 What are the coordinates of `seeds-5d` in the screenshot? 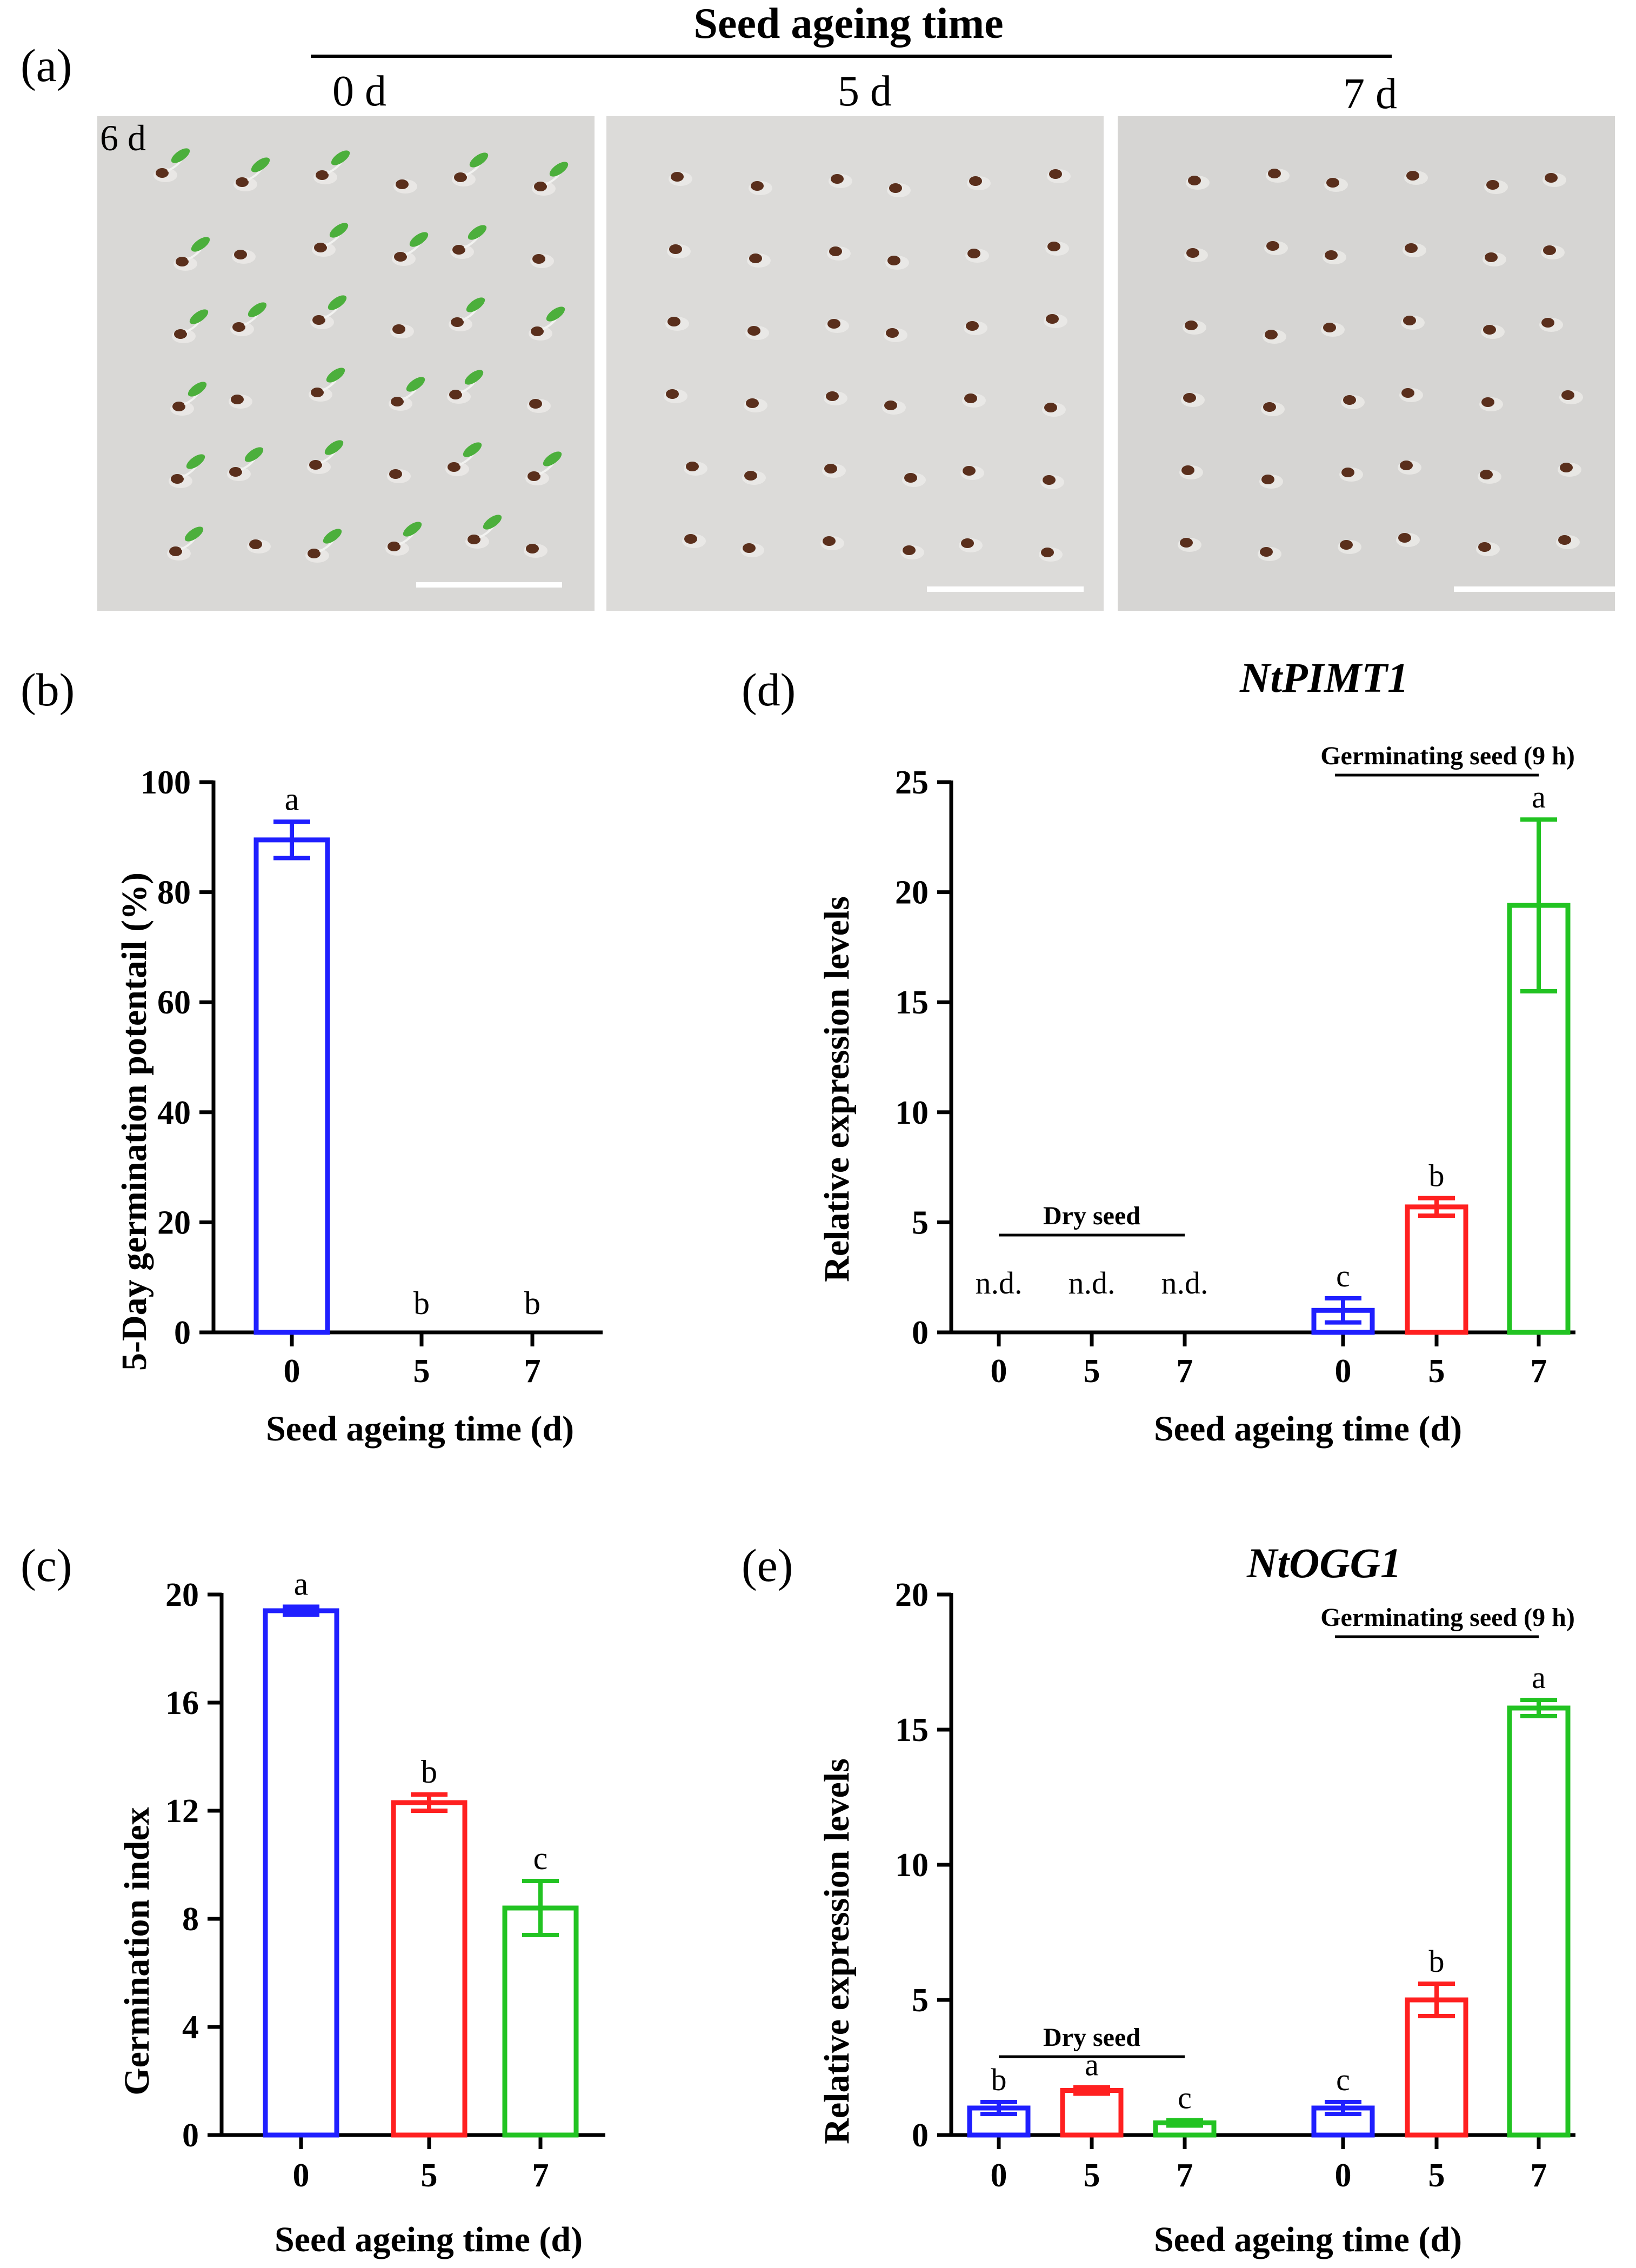 It's located at (868, 365).